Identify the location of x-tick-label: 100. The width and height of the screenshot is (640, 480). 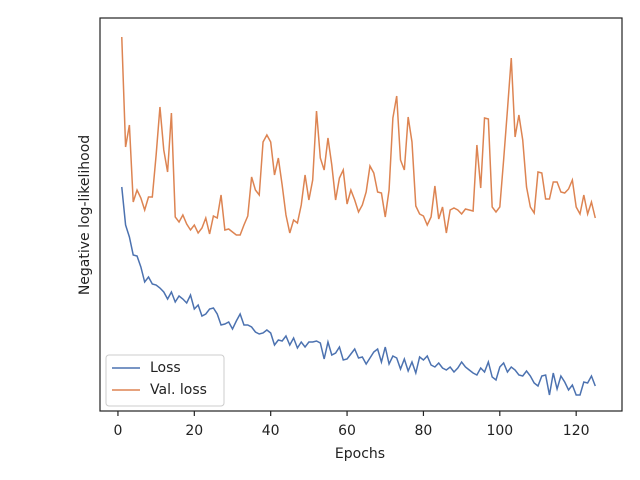
(499, 431).